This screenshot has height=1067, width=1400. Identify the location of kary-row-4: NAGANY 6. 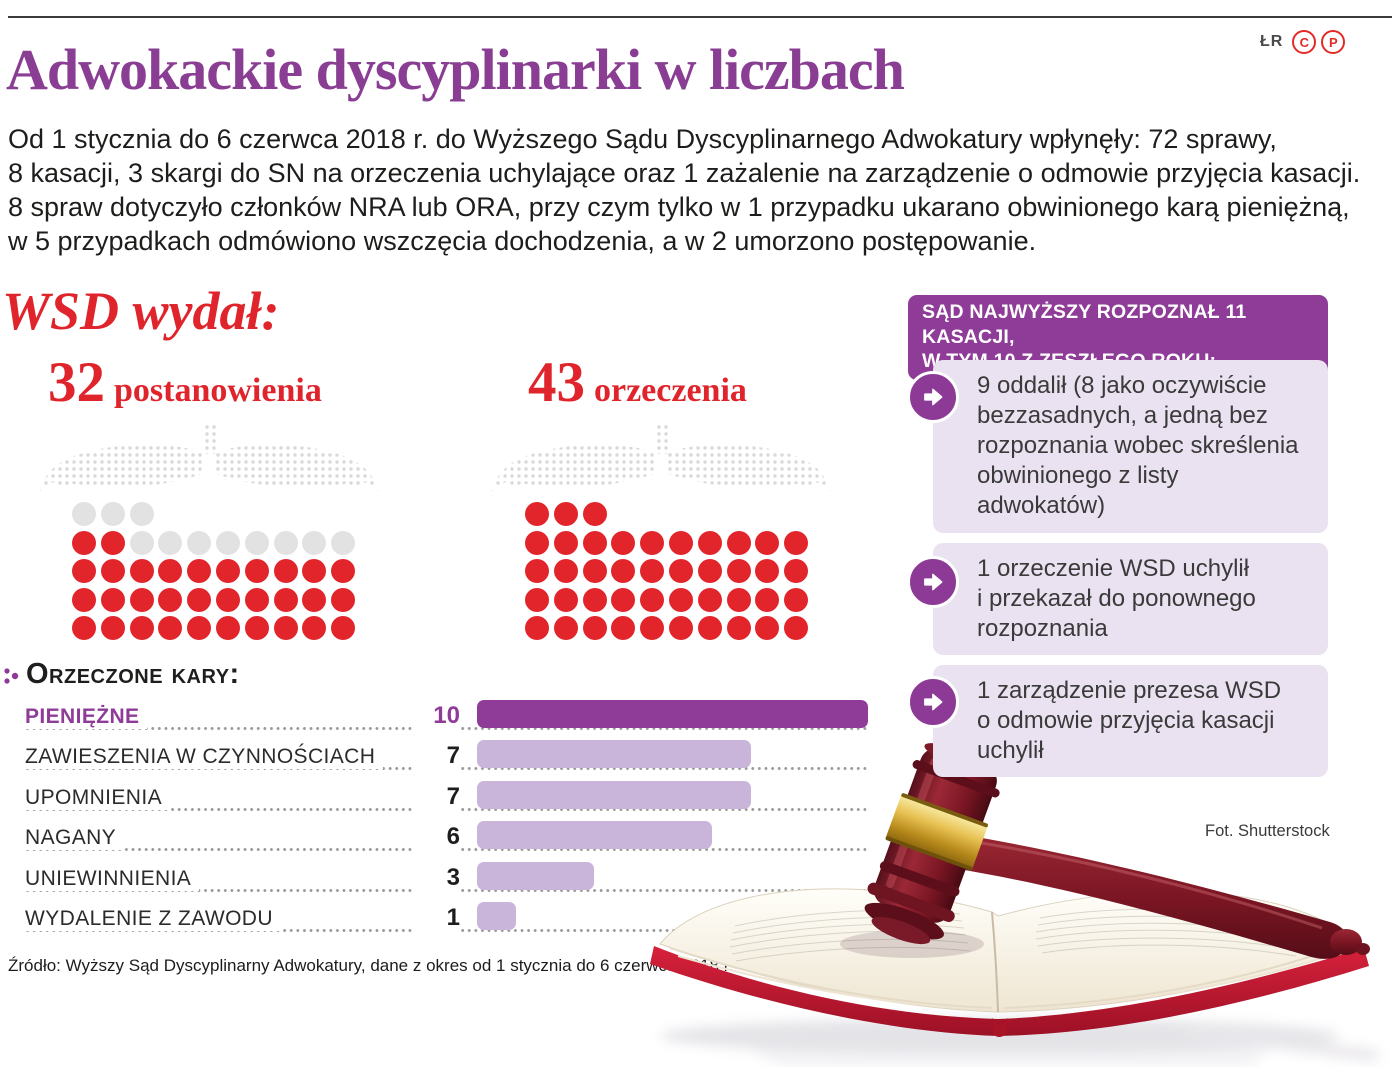
(447, 837).